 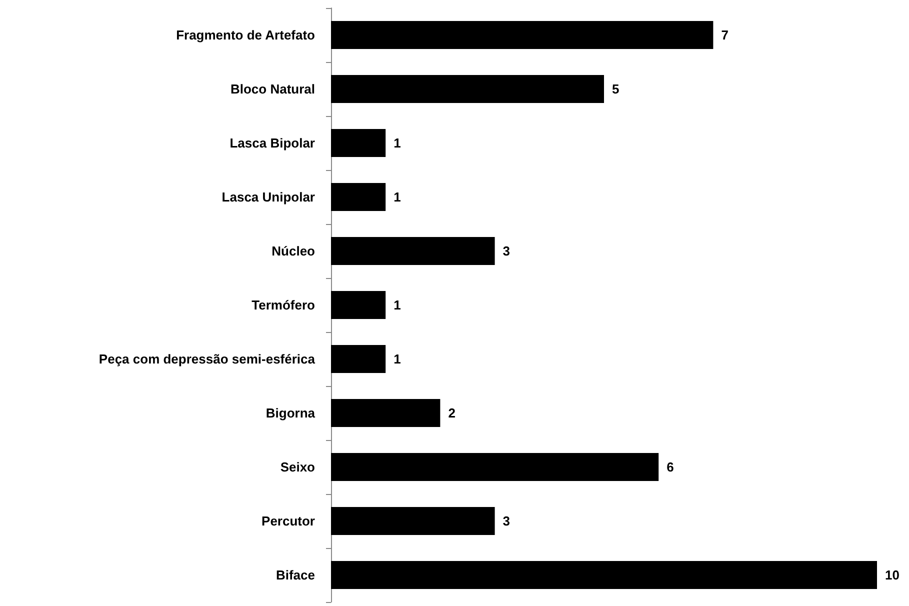 What do you see at coordinates (246, 35) in the screenshot?
I see `y-tick-label: Fragmento de Artefato` at bounding box center [246, 35].